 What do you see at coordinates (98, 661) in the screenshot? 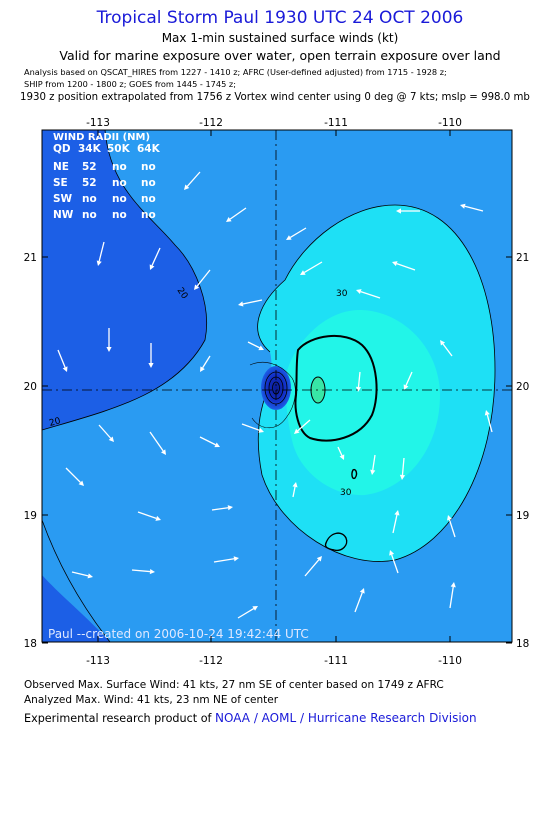
I see `x-tick-label: -113` at bounding box center [98, 661].